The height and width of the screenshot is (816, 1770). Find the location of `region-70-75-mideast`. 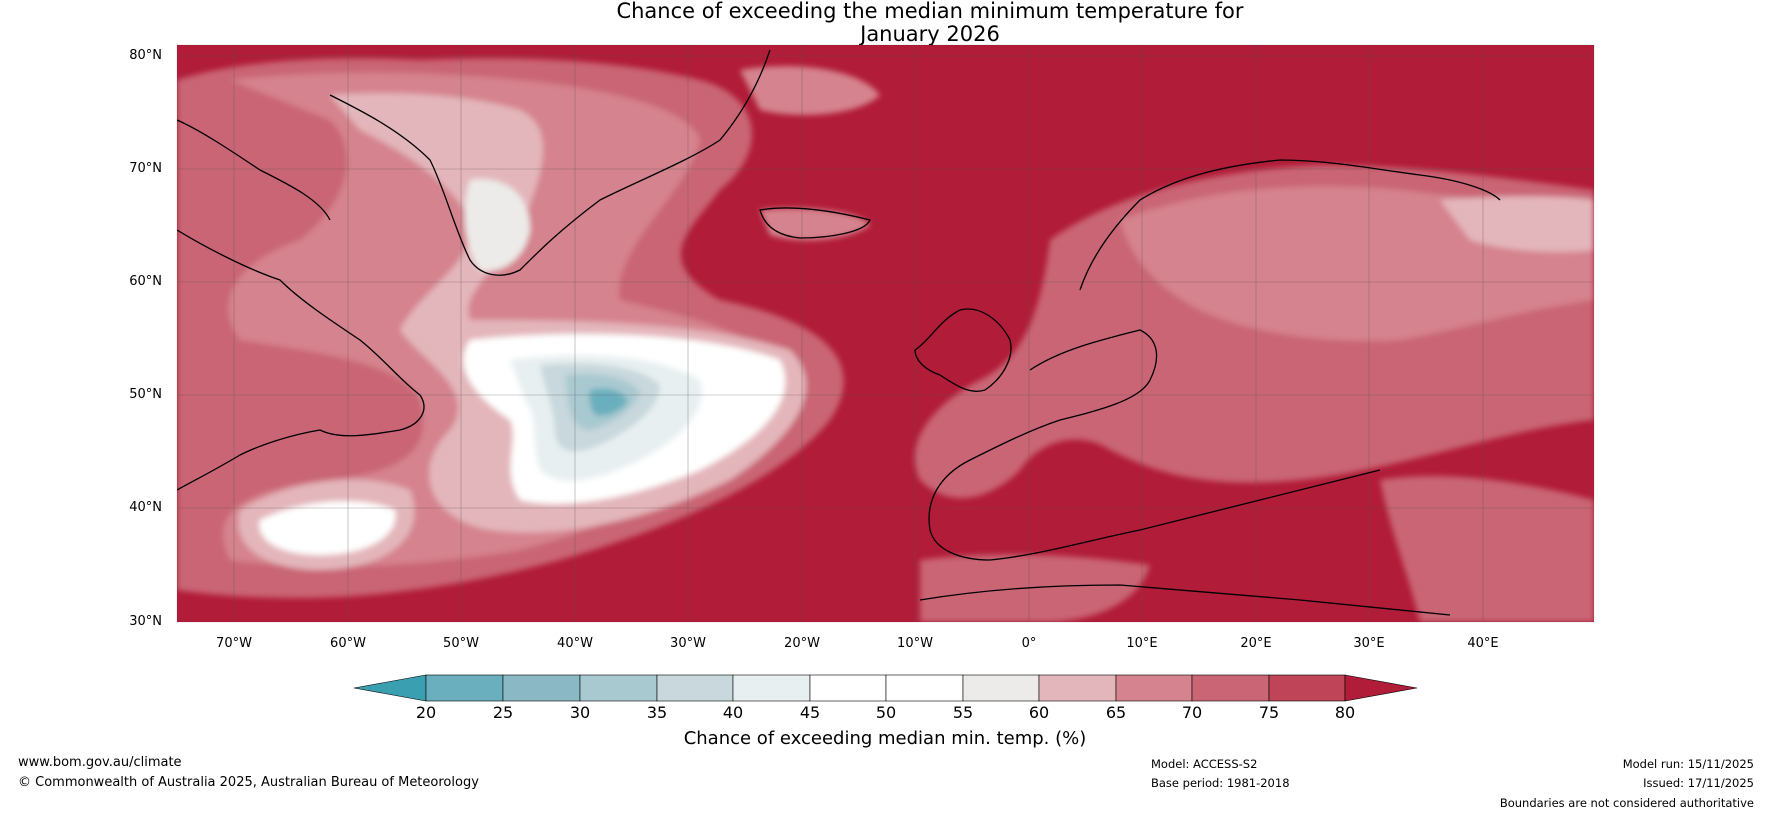

region-70-75-mideast is located at coordinates (1487, 549).